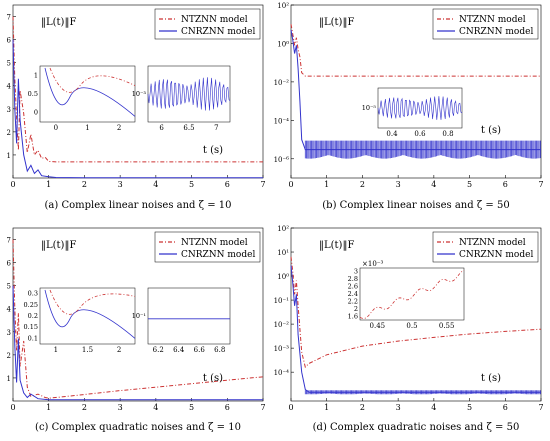 The image size is (550, 441). Describe the element at coordinates (181, 98) in the screenshot. I see `inset-1: 6 6.5 7 10⁻³` at that location.